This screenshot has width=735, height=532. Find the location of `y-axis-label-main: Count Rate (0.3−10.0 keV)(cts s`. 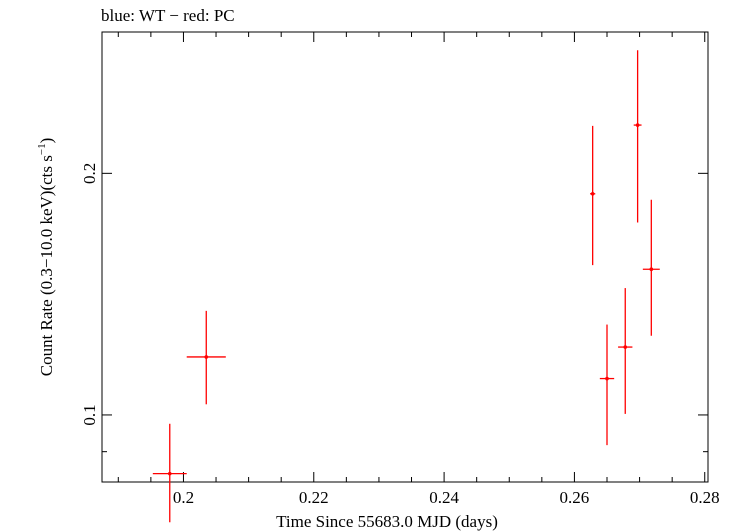

y-axis-label-main: Count Rate (0.3−10.0 keV)(cts s is located at coordinates (46, 265).